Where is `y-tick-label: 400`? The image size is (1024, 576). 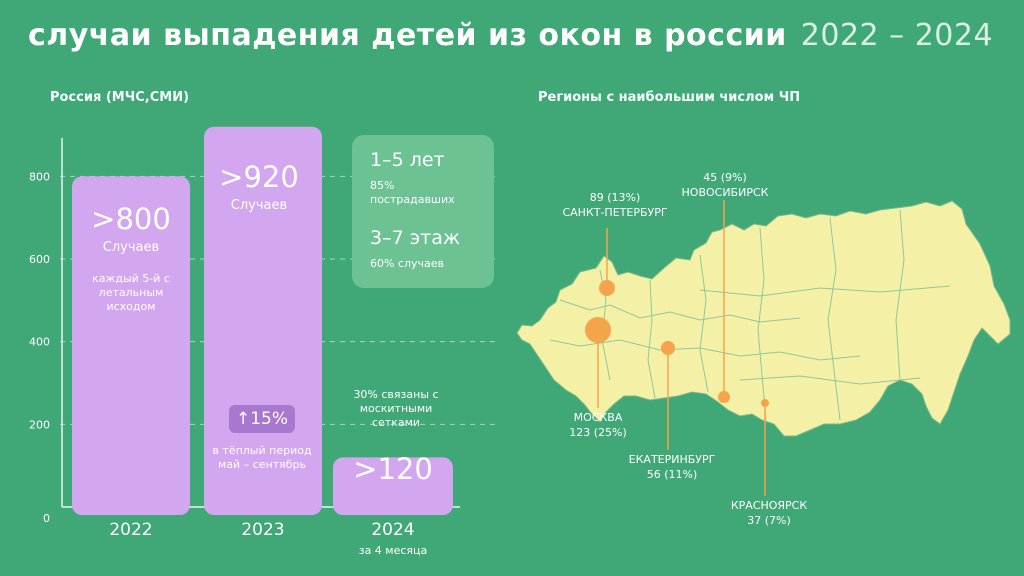
y-tick-label: 400 is located at coordinates (39, 342).